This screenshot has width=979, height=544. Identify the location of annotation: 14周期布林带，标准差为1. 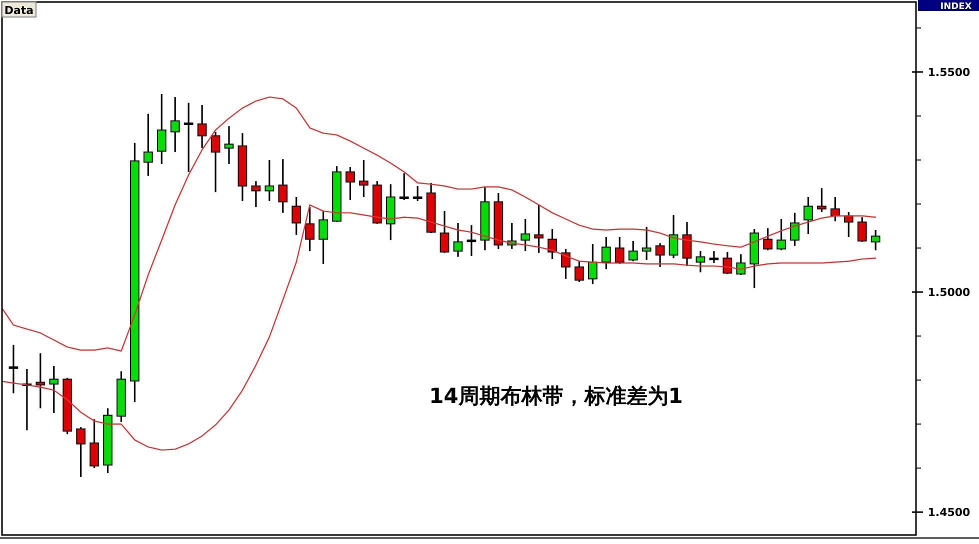
(556, 396).